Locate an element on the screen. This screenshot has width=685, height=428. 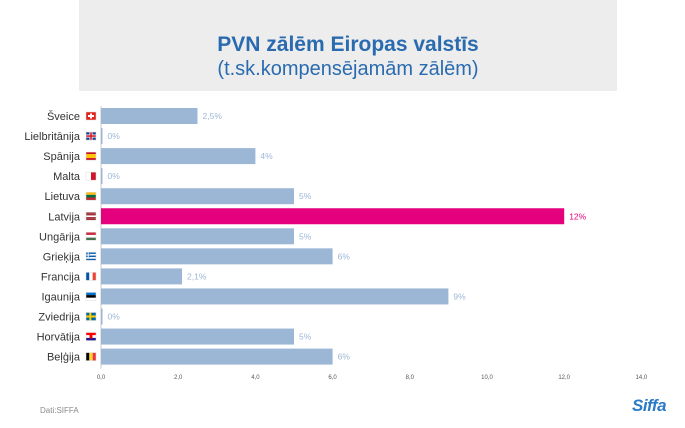
category-label: Horvātija is located at coordinates (59, 338).